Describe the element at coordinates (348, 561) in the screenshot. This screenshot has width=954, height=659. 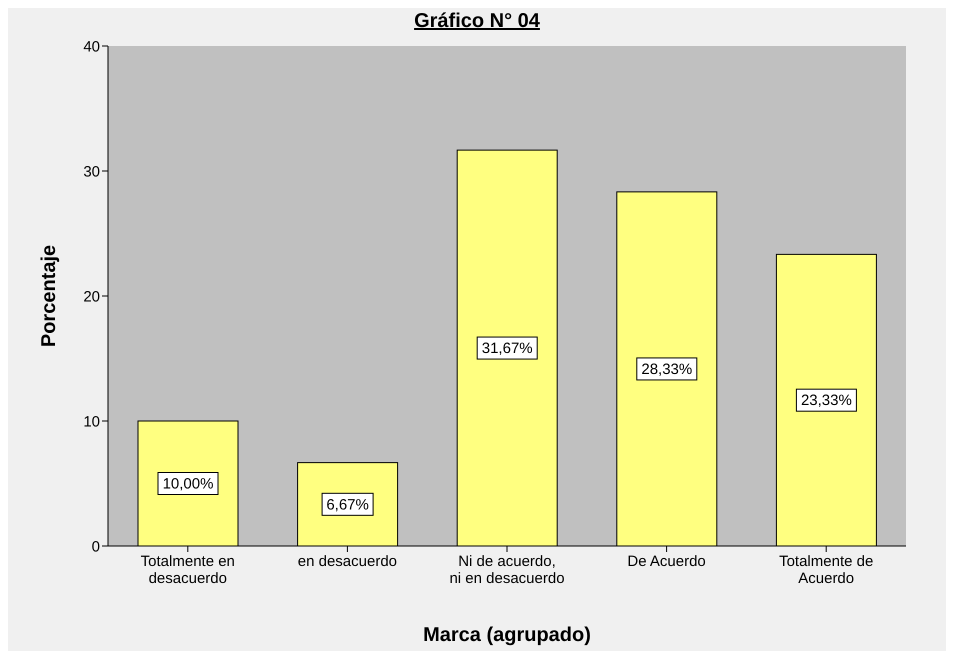
I see `x-tick-label: en desacuerdo` at that location.